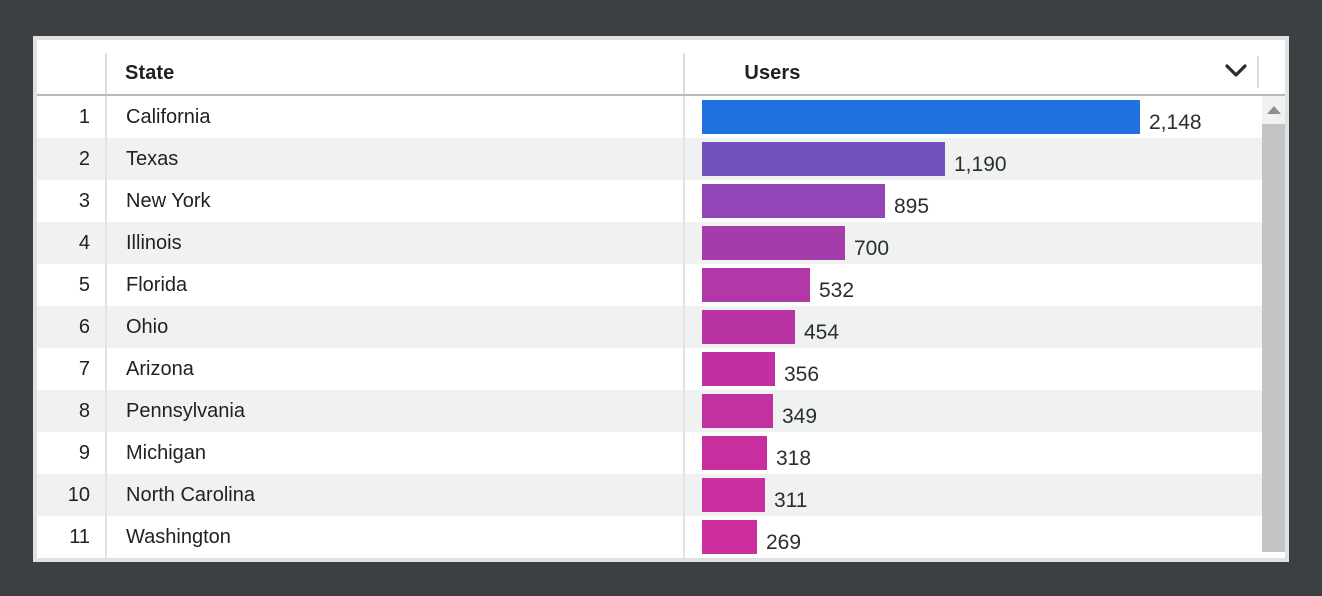 The image size is (1322, 596). Describe the element at coordinates (772, 72) in the screenshot. I see `column-header-users: Users` at that location.